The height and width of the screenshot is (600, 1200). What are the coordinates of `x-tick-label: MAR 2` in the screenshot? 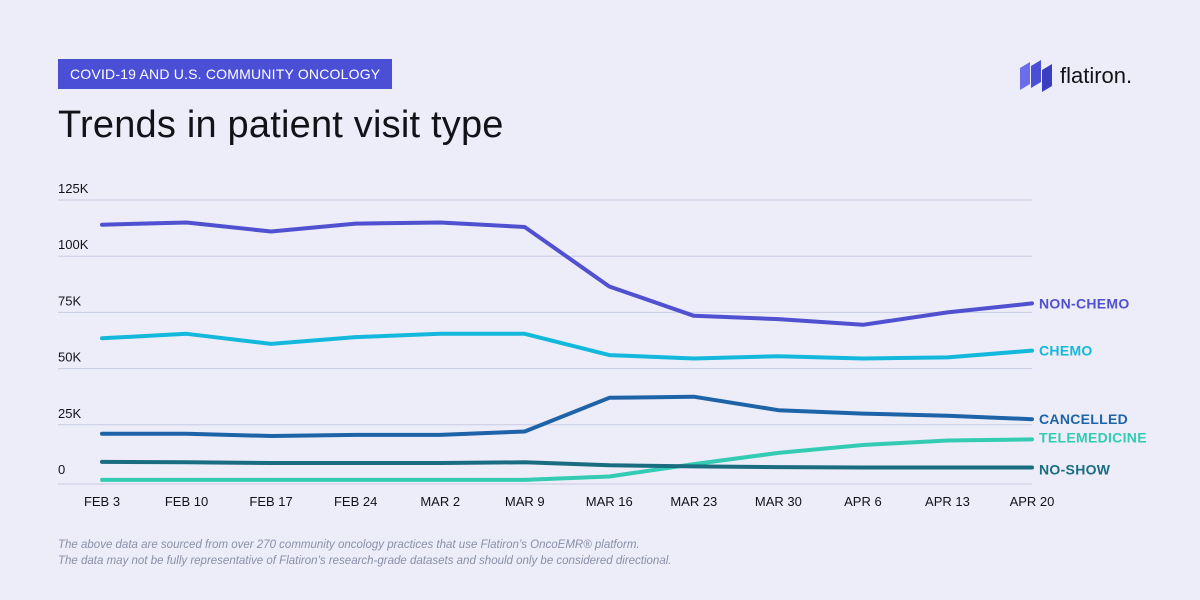 It's located at (440, 501).